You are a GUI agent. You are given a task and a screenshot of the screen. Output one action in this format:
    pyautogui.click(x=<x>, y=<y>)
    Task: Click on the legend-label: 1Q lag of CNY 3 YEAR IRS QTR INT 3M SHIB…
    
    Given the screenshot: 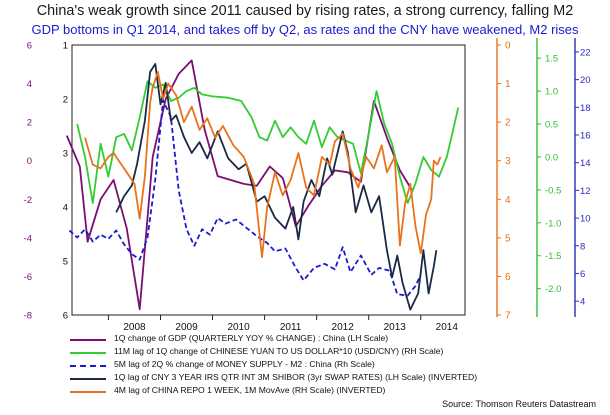 What is the action you would take?
    pyautogui.click(x=296, y=377)
    